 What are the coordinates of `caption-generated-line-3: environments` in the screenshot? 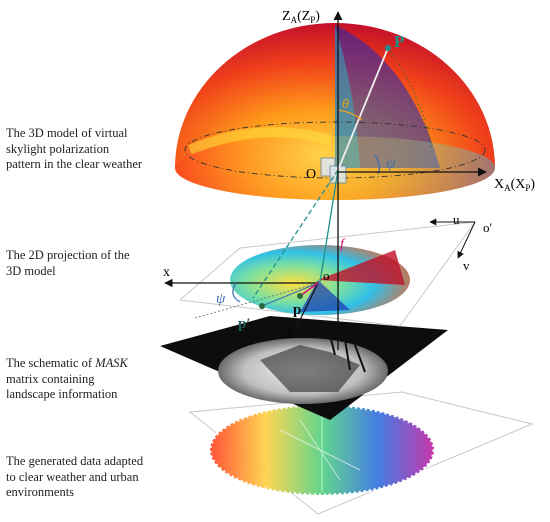 It's located at (40, 492).